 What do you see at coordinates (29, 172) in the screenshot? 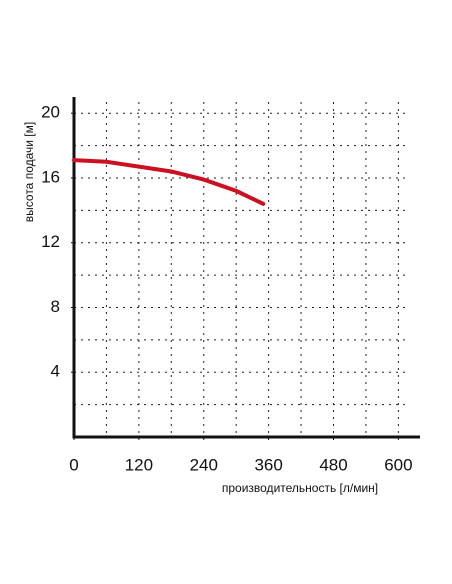
I see `y-axis-label: высота подачи [м]` at bounding box center [29, 172].